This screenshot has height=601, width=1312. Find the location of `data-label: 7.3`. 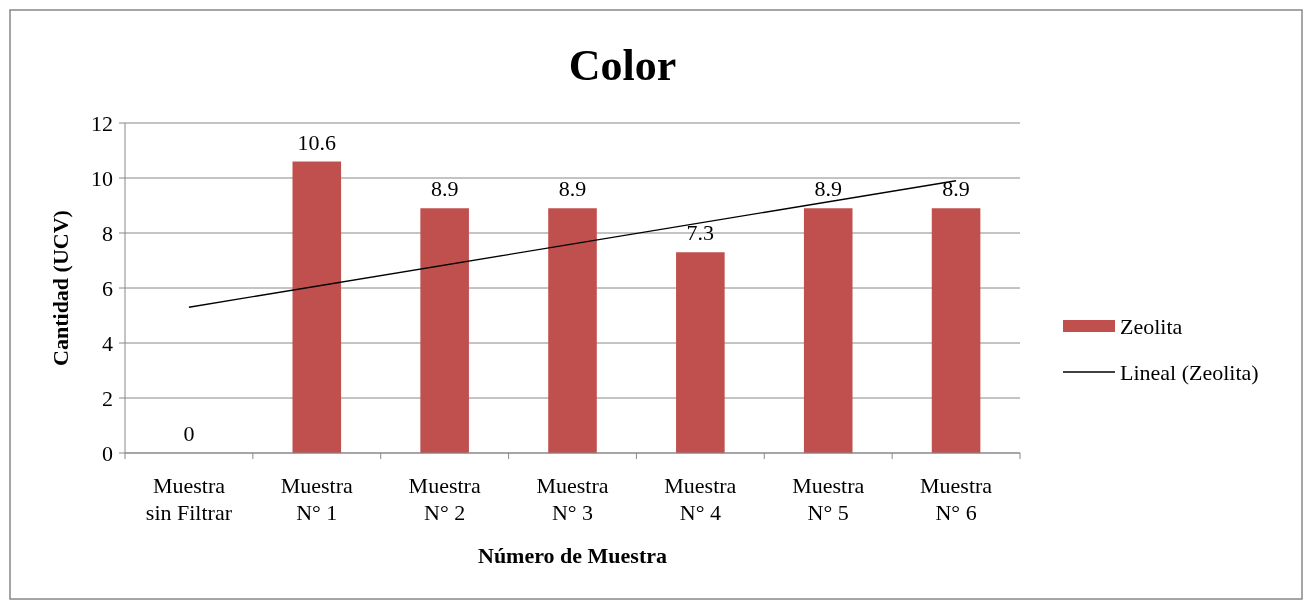

data-label: 7.3 is located at coordinates (700, 233).